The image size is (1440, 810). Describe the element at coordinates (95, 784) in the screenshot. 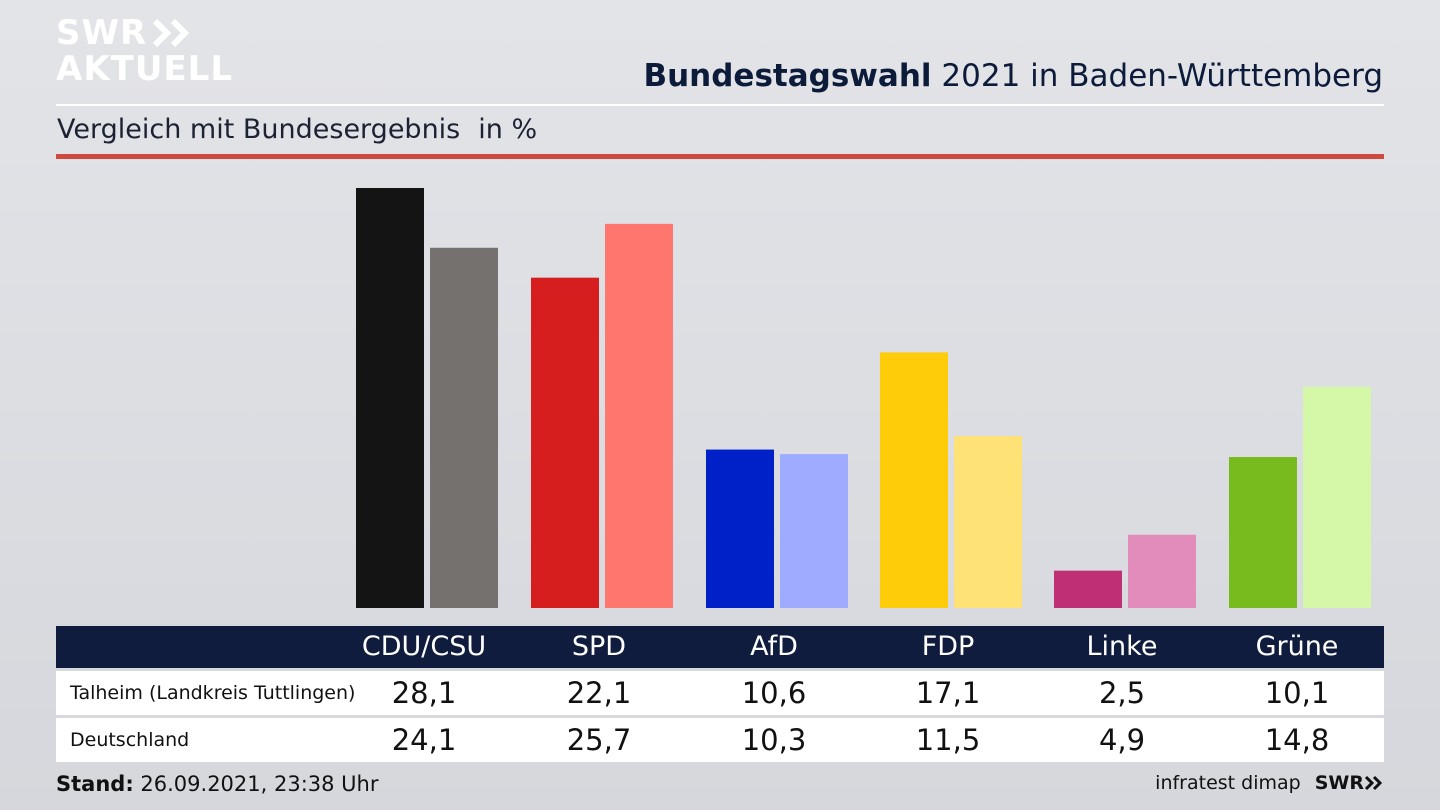

I see `stand-label: Stand:` at that location.